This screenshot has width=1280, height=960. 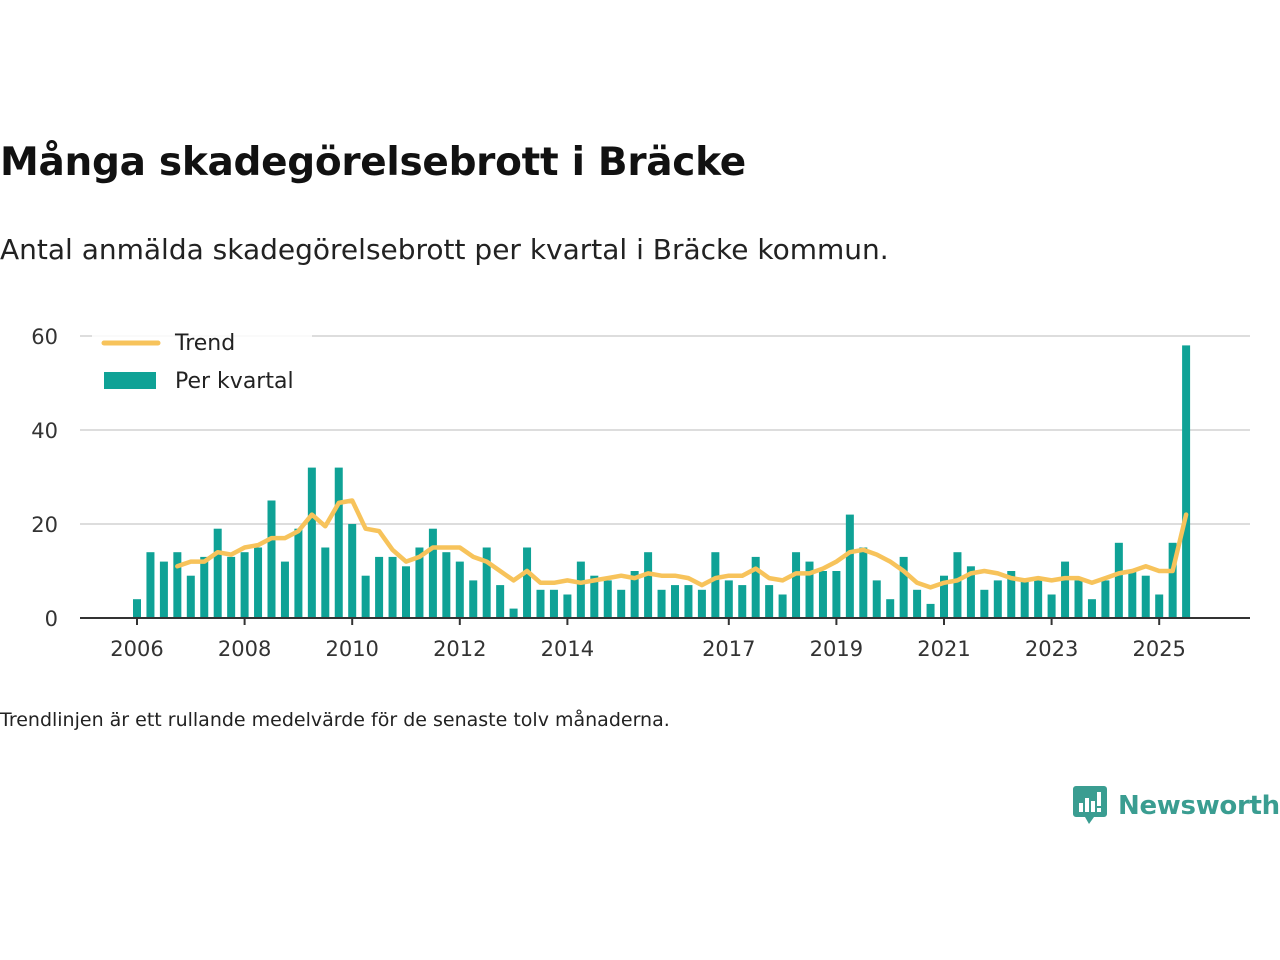 I want to click on bar-q14, so click(x=325, y=582).